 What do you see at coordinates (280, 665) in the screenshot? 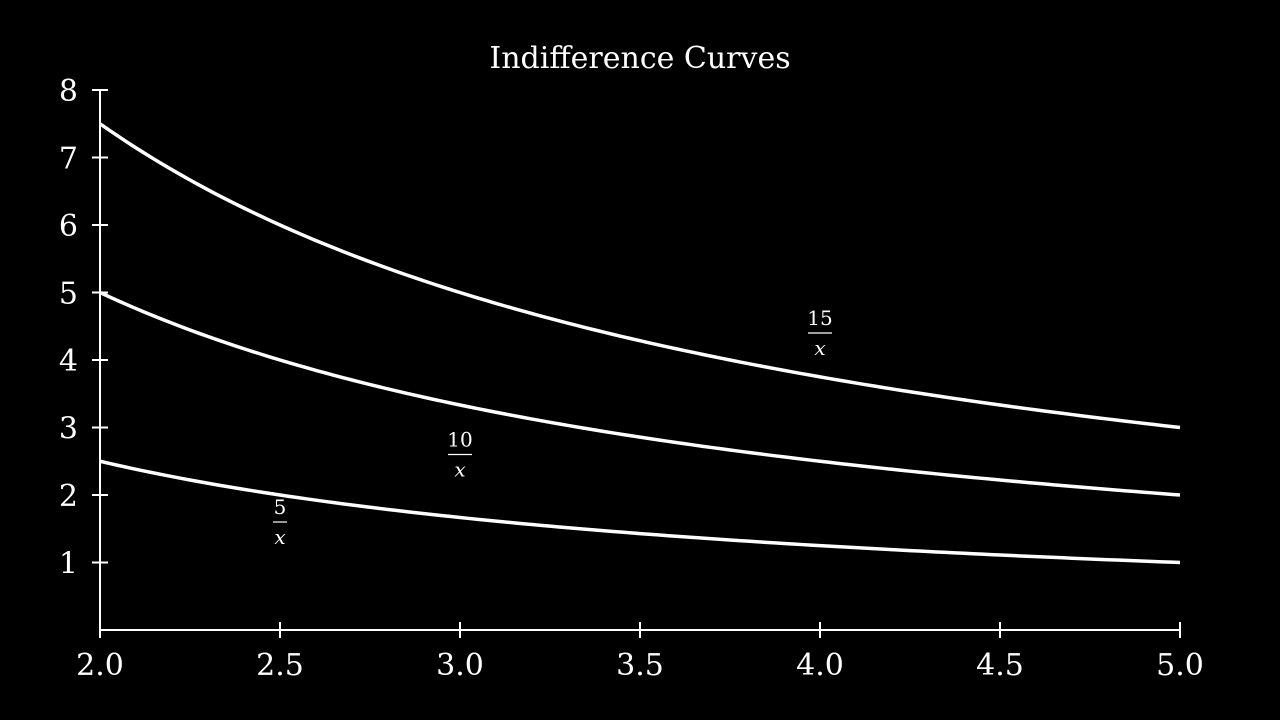
I see `x-tick-label: 2.5` at bounding box center [280, 665].